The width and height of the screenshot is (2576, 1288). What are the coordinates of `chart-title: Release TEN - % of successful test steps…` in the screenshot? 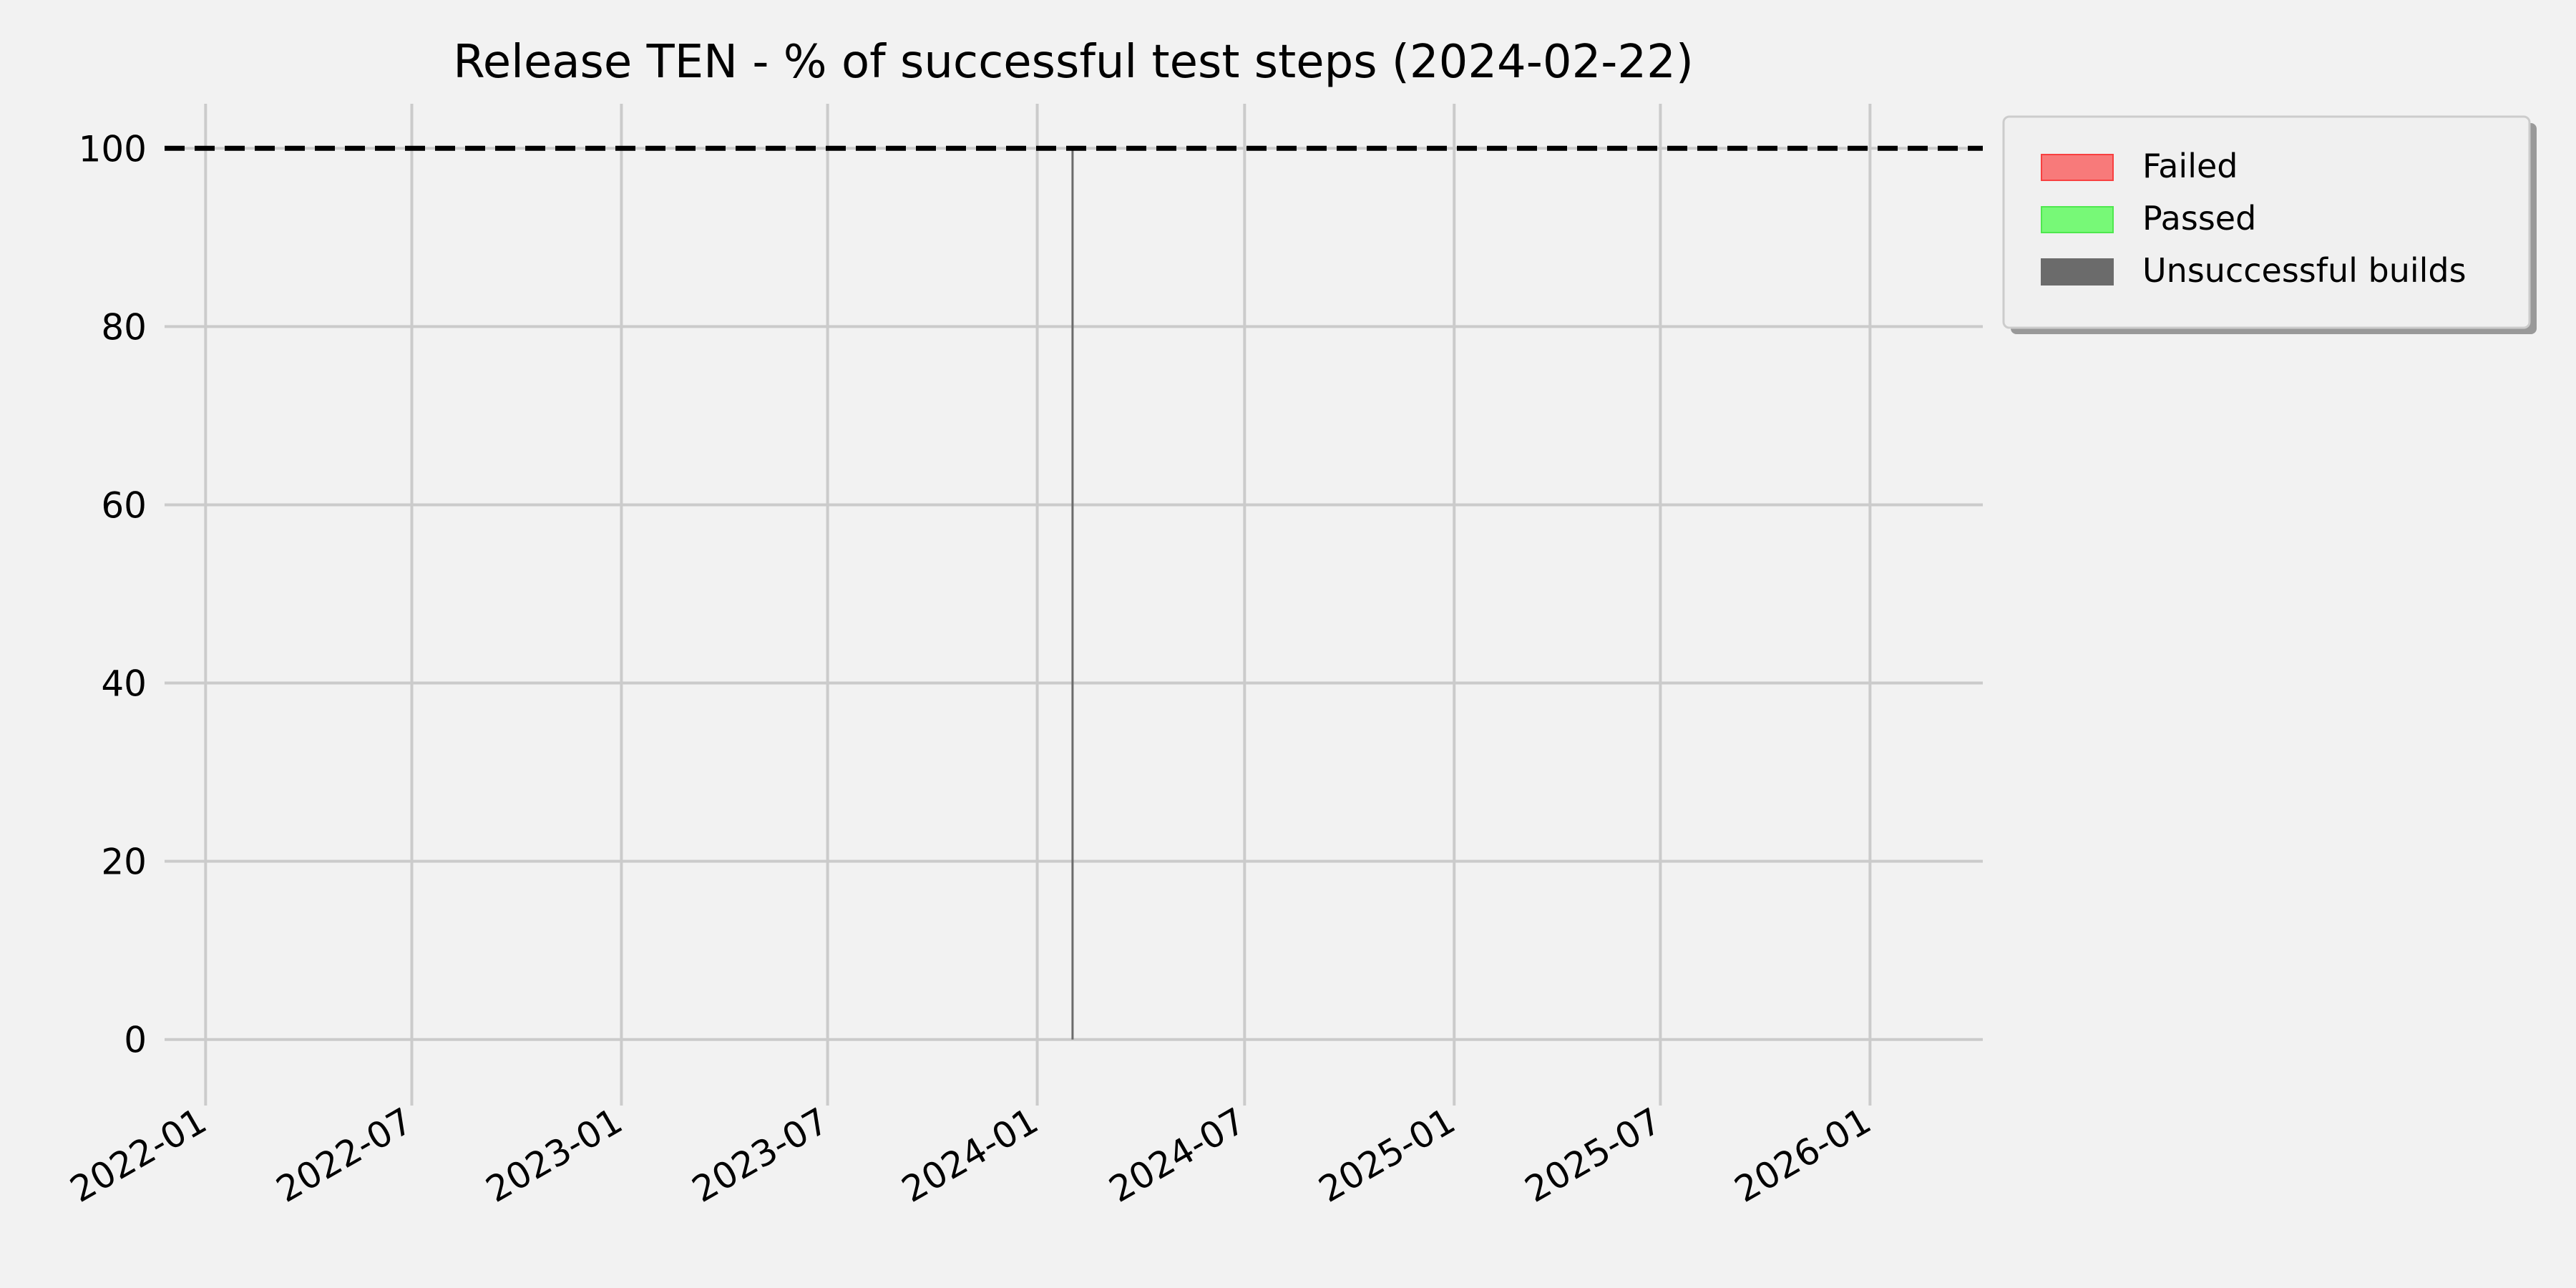 It's located at (1073, 62).